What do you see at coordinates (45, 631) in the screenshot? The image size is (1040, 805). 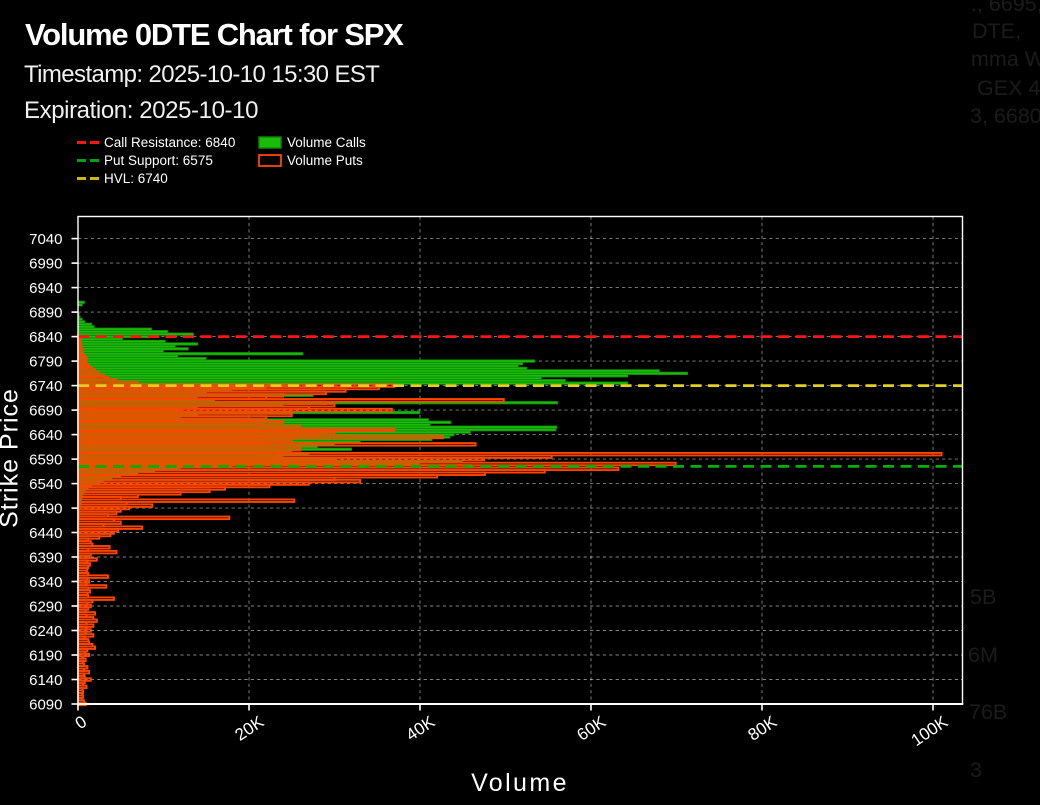 I see `svg-text: 6240` at bounding box center [45, 631].